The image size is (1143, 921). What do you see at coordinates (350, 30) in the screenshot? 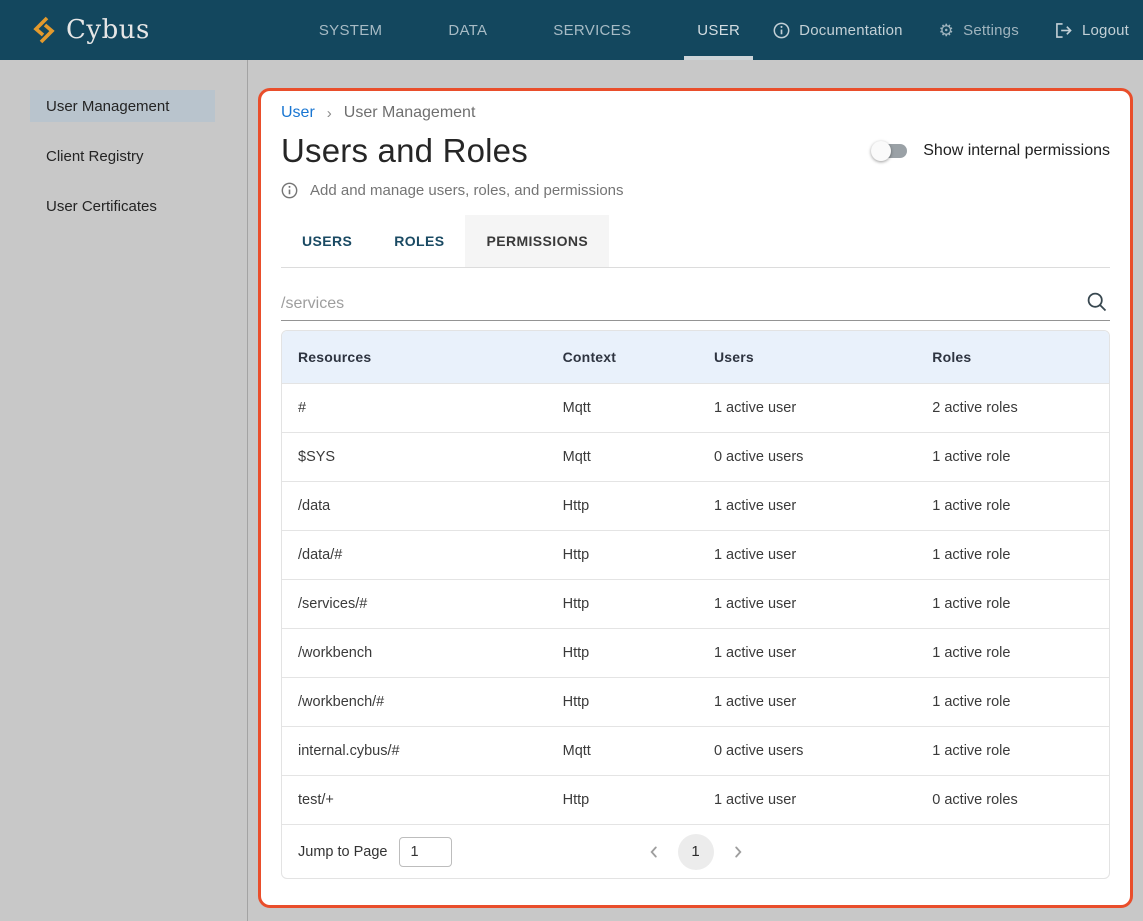
I see `nav-item-system: SYSTEM` at bounding box center [350, 30].